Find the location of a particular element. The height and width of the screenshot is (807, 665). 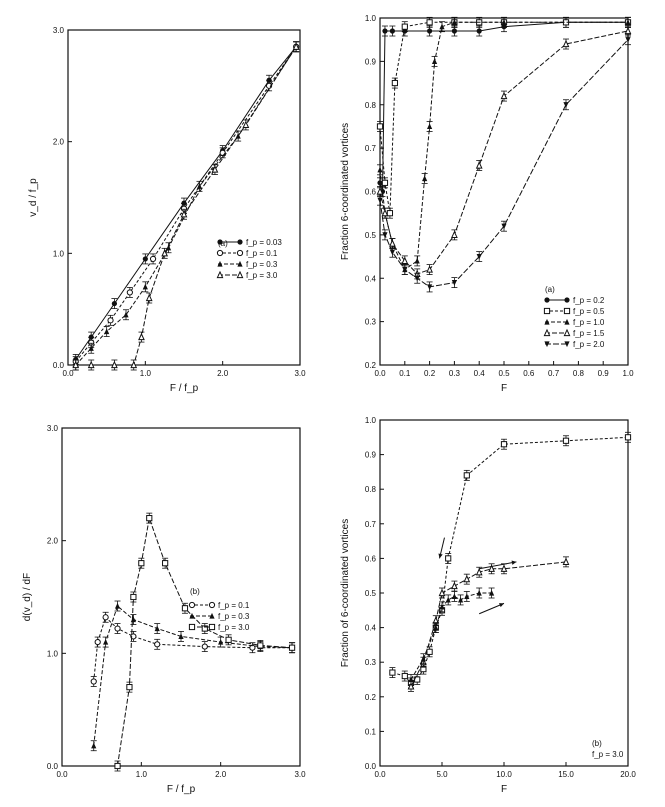

bl-x-tick-label: 3.0 is located at coordinates (300, 774).